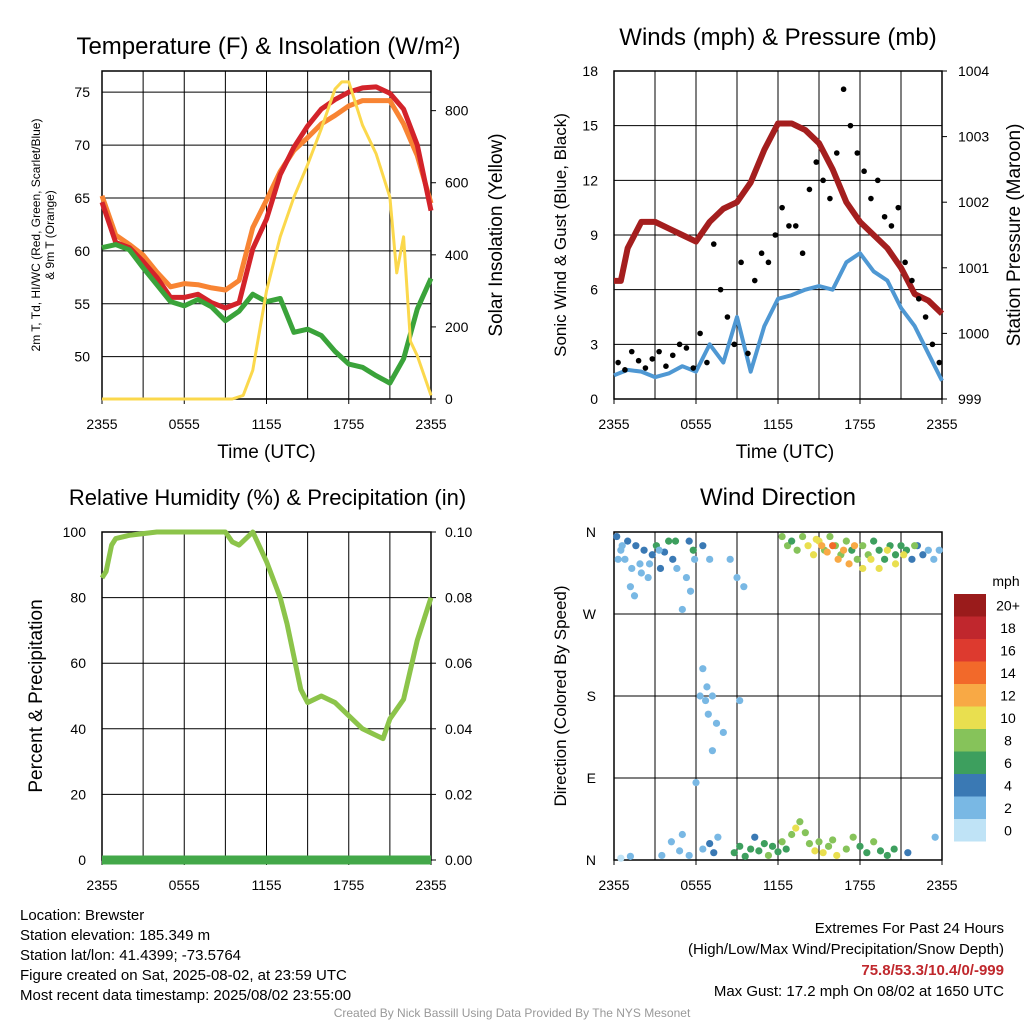  What do you see at coordinates (458, 663) in the screenshot?
I see `rh-y2tick-label: 0.06` at bounding box center [458, 663].